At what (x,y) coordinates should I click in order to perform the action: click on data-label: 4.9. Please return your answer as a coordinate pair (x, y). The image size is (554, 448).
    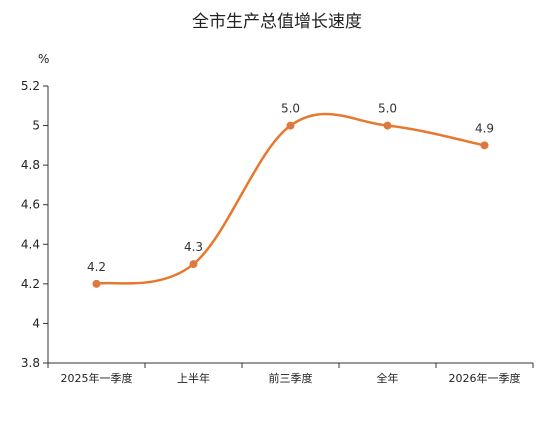
    Looking at the image, I should click on (484, 128).